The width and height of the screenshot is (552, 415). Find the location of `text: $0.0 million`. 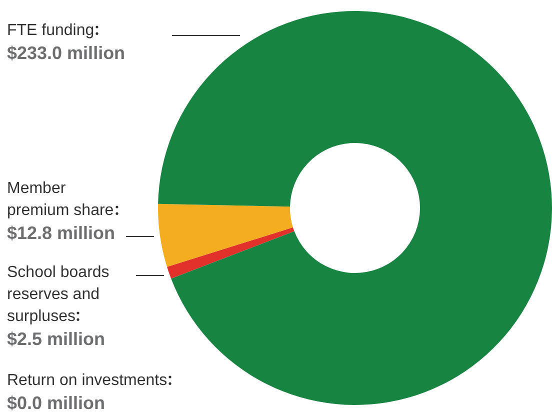

text: $0.0 million is located at coordinates (56, 403).